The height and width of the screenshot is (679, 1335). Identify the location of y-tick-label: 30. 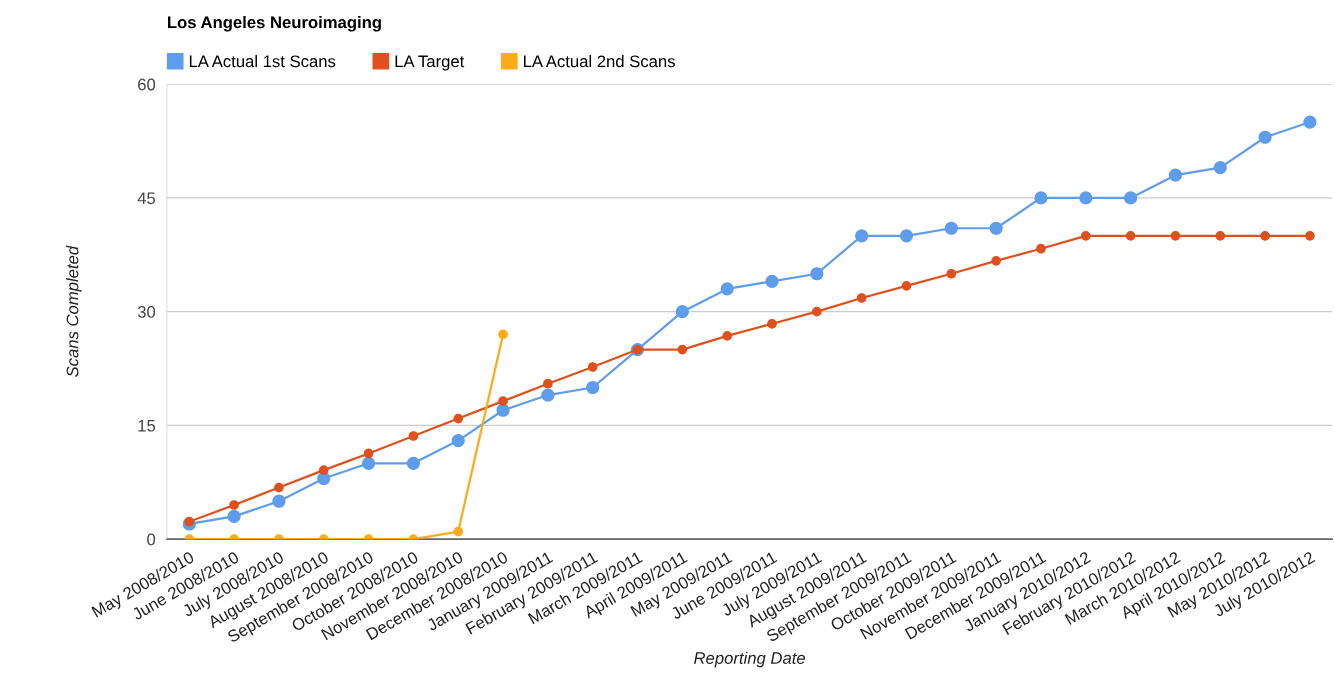
(146, 312).